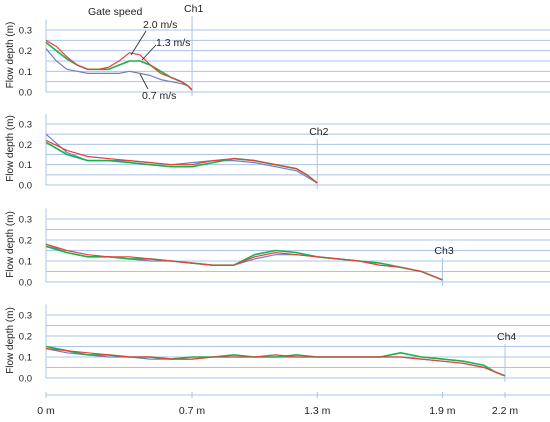 This screenshot has width=550, height=422. Describe the element at coordinates (318, 132) in the screenshot. I see `channel-label: Ch2` at that location.